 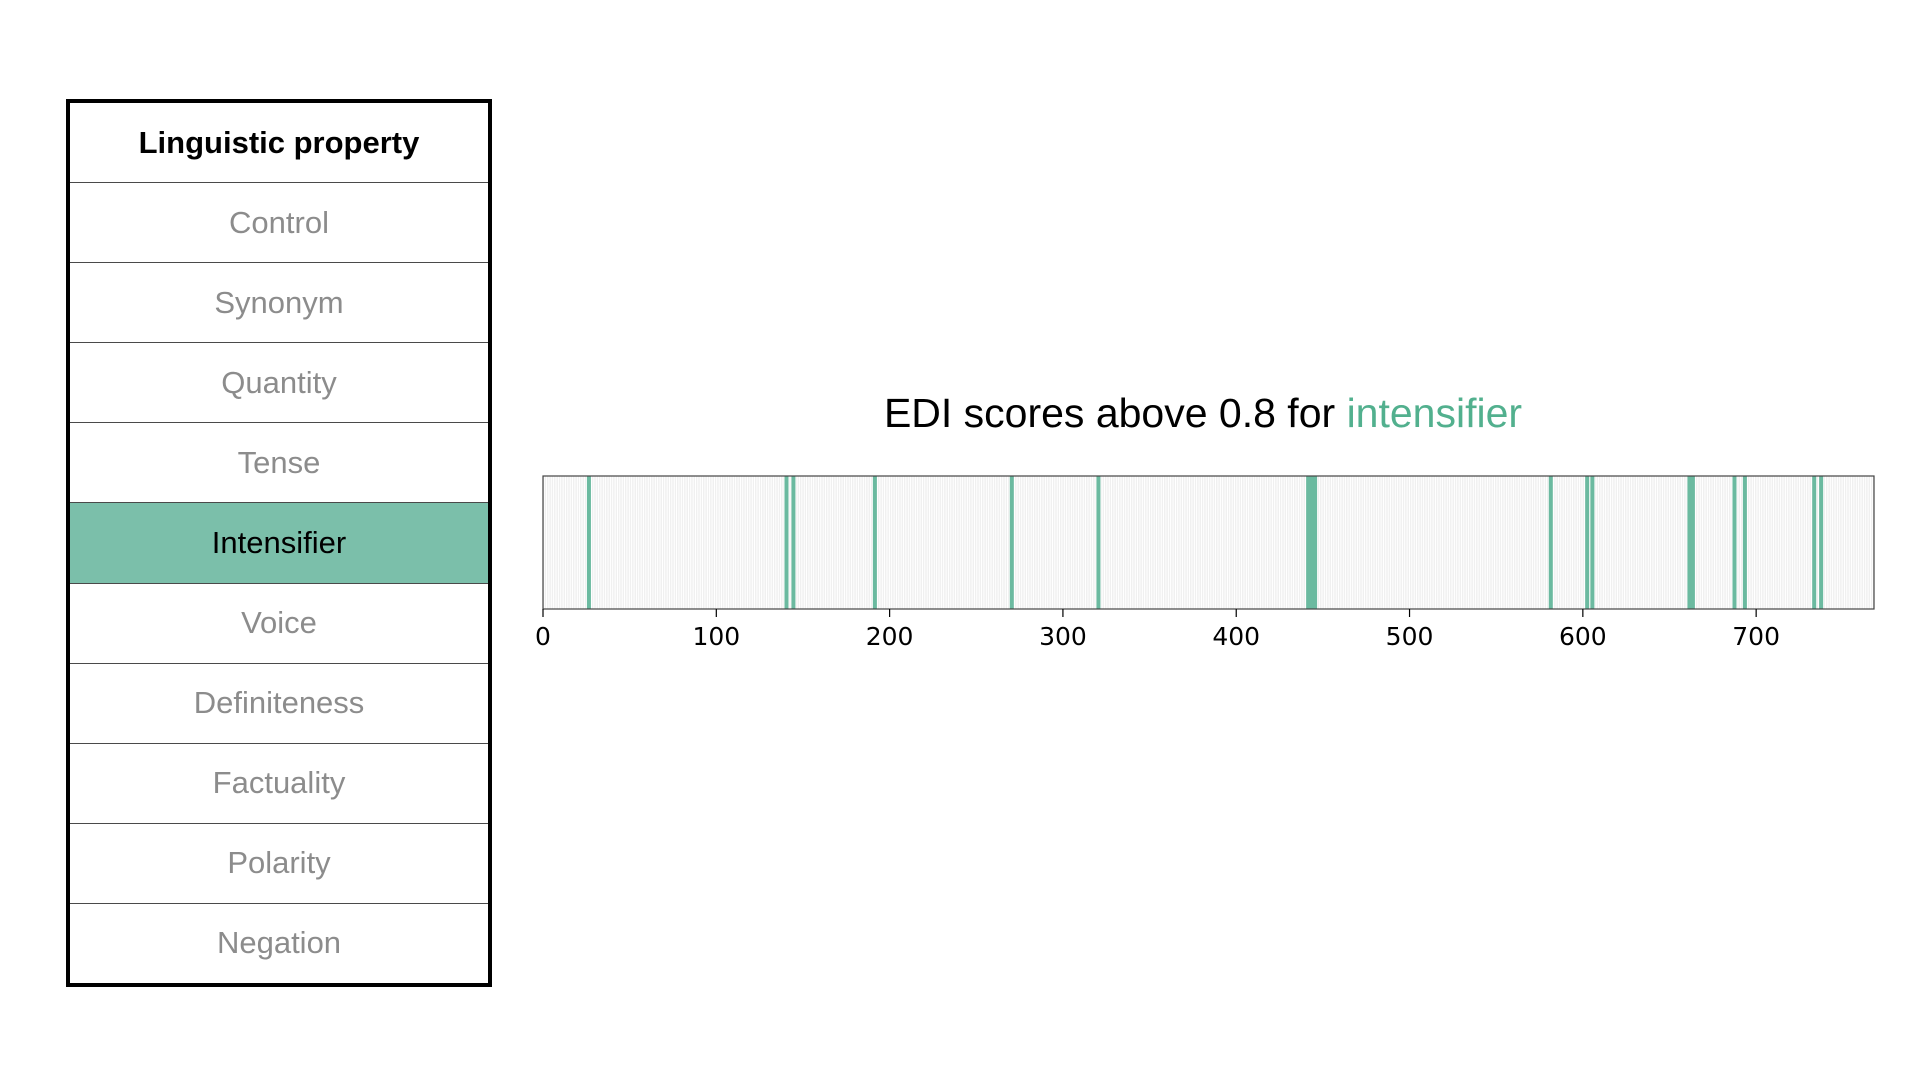 I want to click on table-row-polarity: Polarity, so click(x=279, y=862).